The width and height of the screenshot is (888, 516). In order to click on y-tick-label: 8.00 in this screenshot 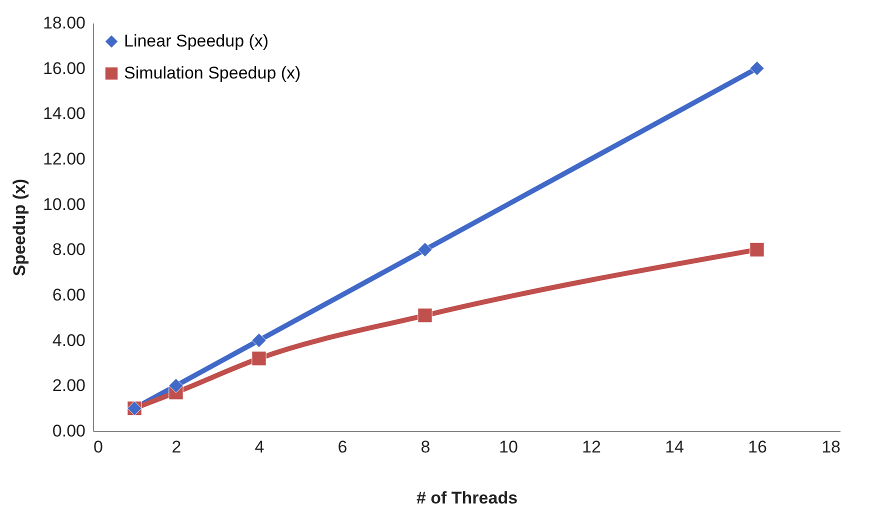, I will do `click(69, 250)`.